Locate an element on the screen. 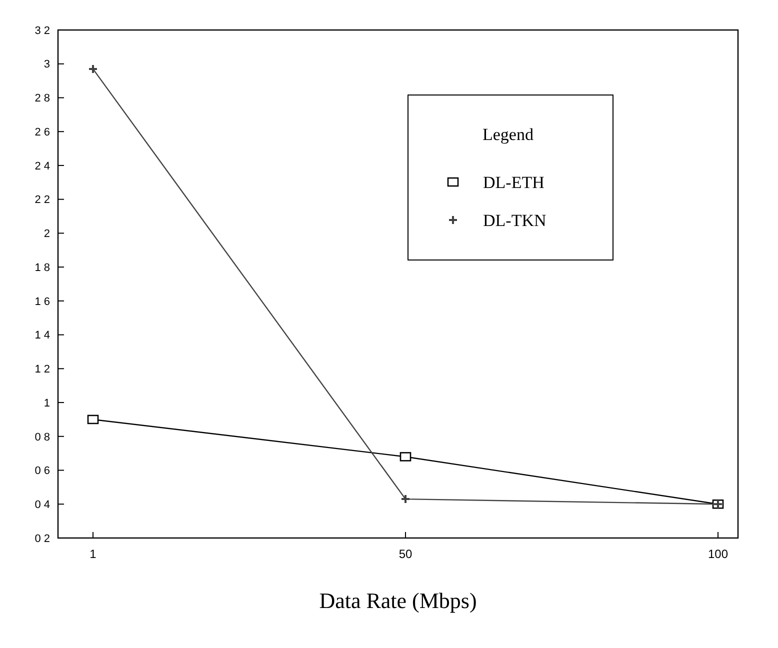 This screenshot has height=648, width=778. y-tick-label: 1 is located at coordinates (47, 403).